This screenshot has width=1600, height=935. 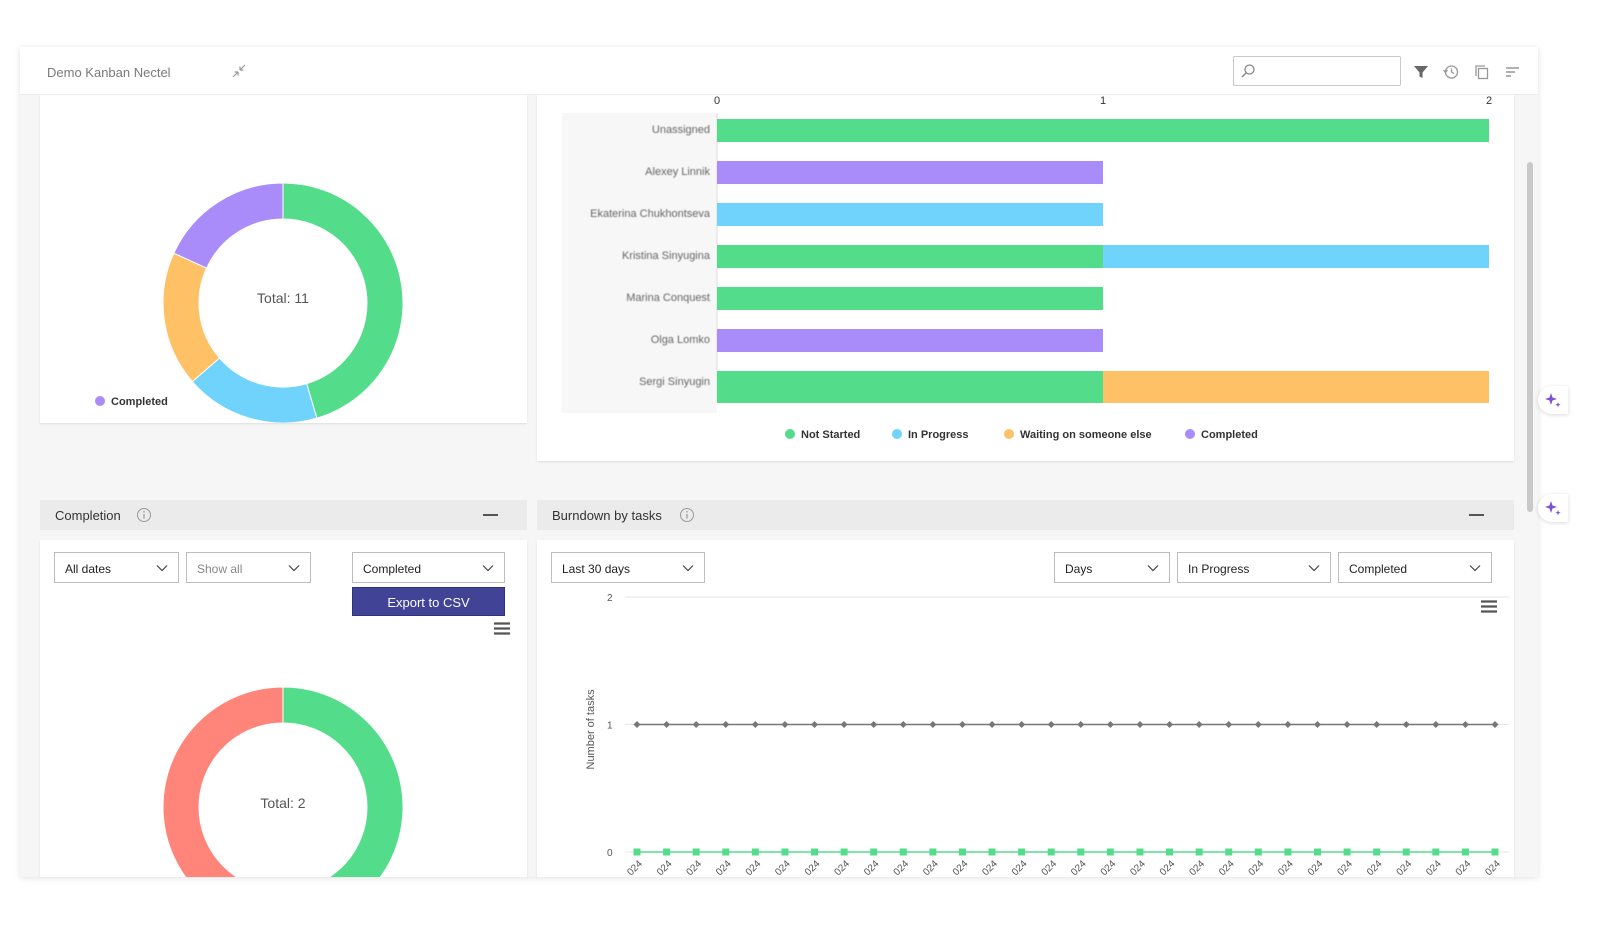 I want to click on range-select: Last 30 days, so click(x=628, y=567).